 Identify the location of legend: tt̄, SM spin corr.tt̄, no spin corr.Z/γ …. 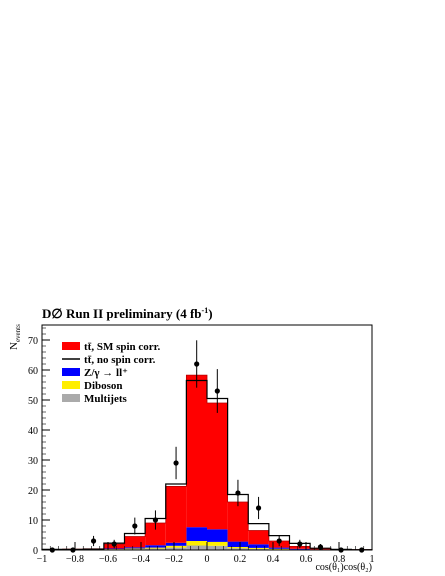
(111, 373).